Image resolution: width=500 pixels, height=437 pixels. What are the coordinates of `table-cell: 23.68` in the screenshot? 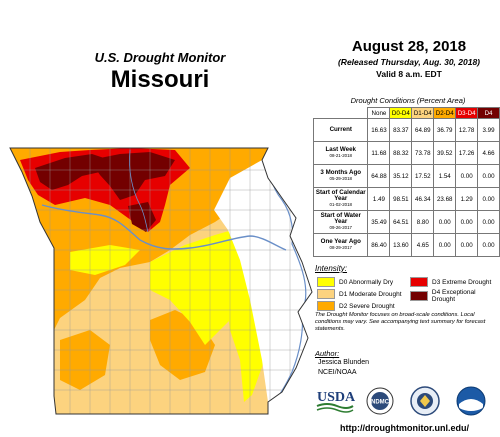 It's located at (445, 199).